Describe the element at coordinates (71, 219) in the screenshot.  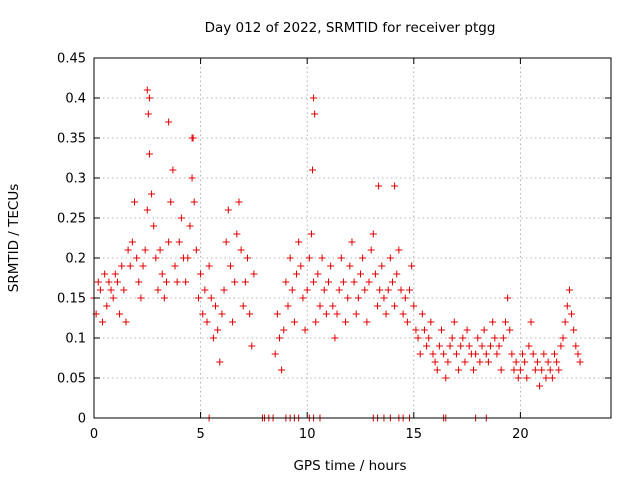
I see `y-tick-label: 0.25` at that location.